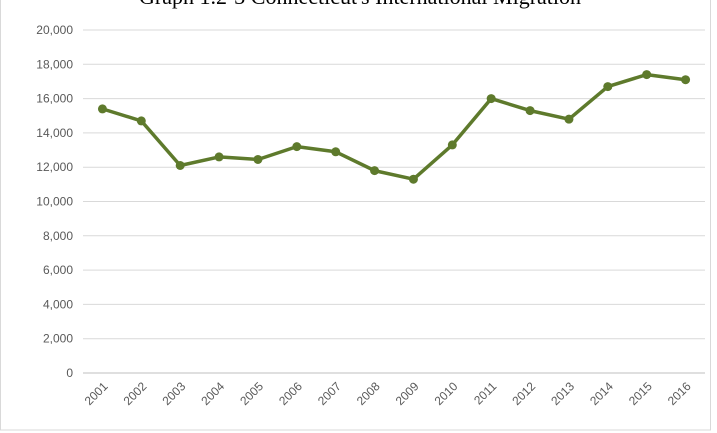 Image resolution: width=717 pixels, height=433 pixels. What do you see at coordinates (174, 393) in the screenshot?
I see `x-tick-label: 2003` at bounding box center [174, 393].